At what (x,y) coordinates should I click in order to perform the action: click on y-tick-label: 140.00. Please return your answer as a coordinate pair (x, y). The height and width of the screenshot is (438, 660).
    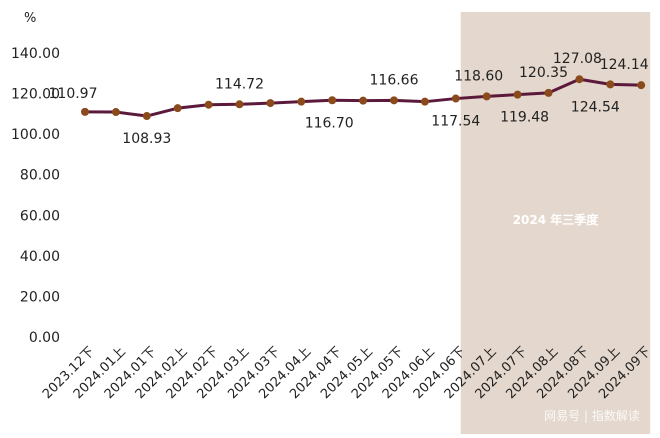
    Looking at the image, I should click on (35, 54).